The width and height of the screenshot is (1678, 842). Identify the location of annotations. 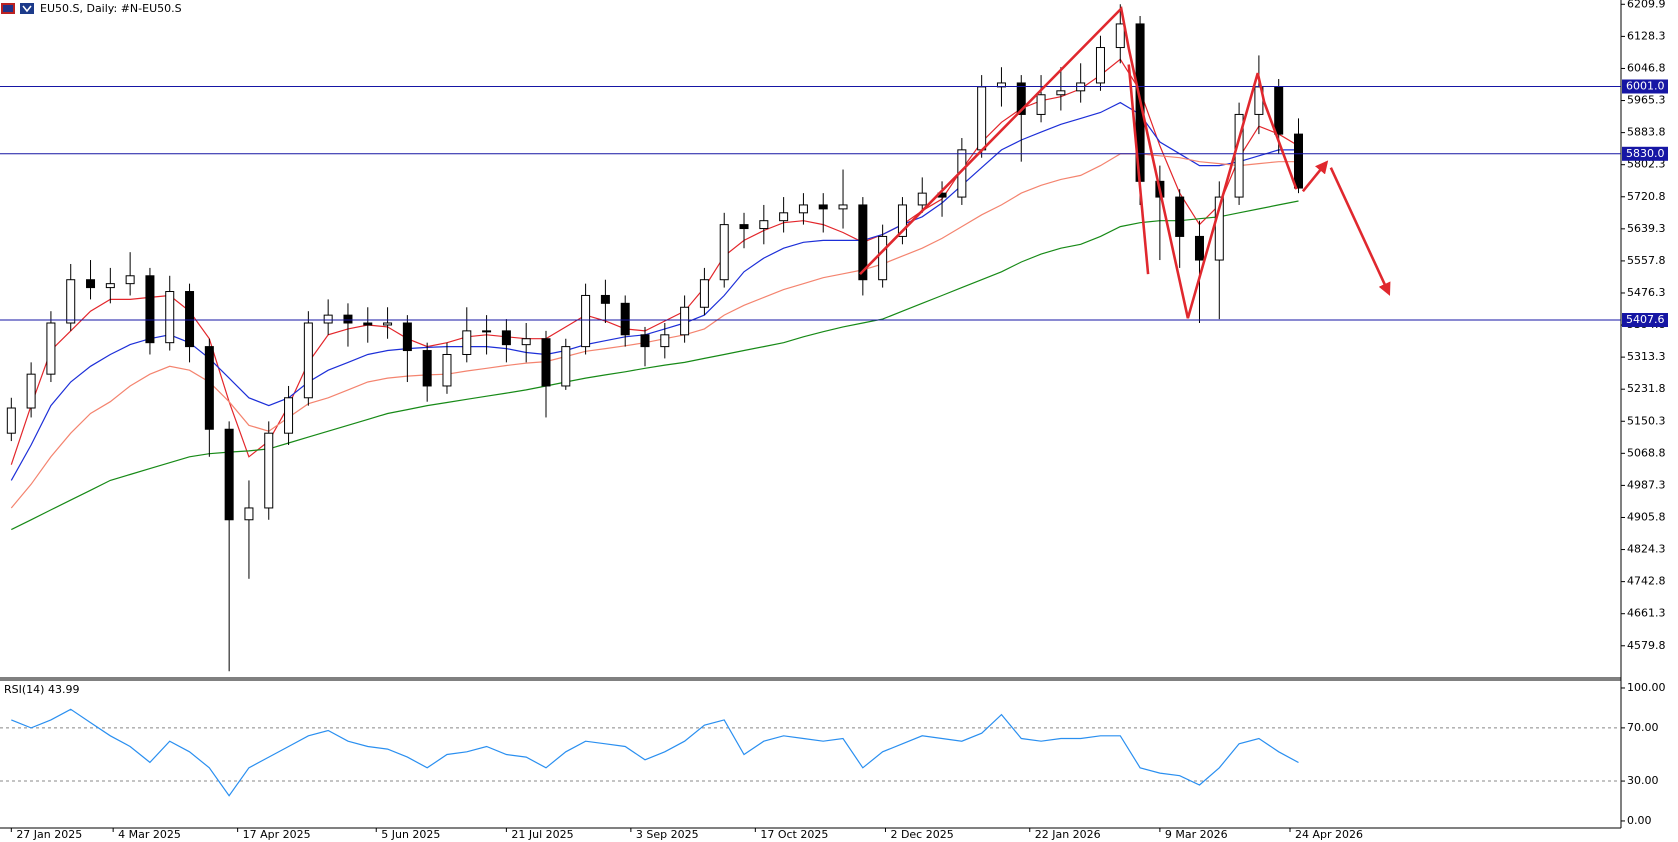
(1125, 162).